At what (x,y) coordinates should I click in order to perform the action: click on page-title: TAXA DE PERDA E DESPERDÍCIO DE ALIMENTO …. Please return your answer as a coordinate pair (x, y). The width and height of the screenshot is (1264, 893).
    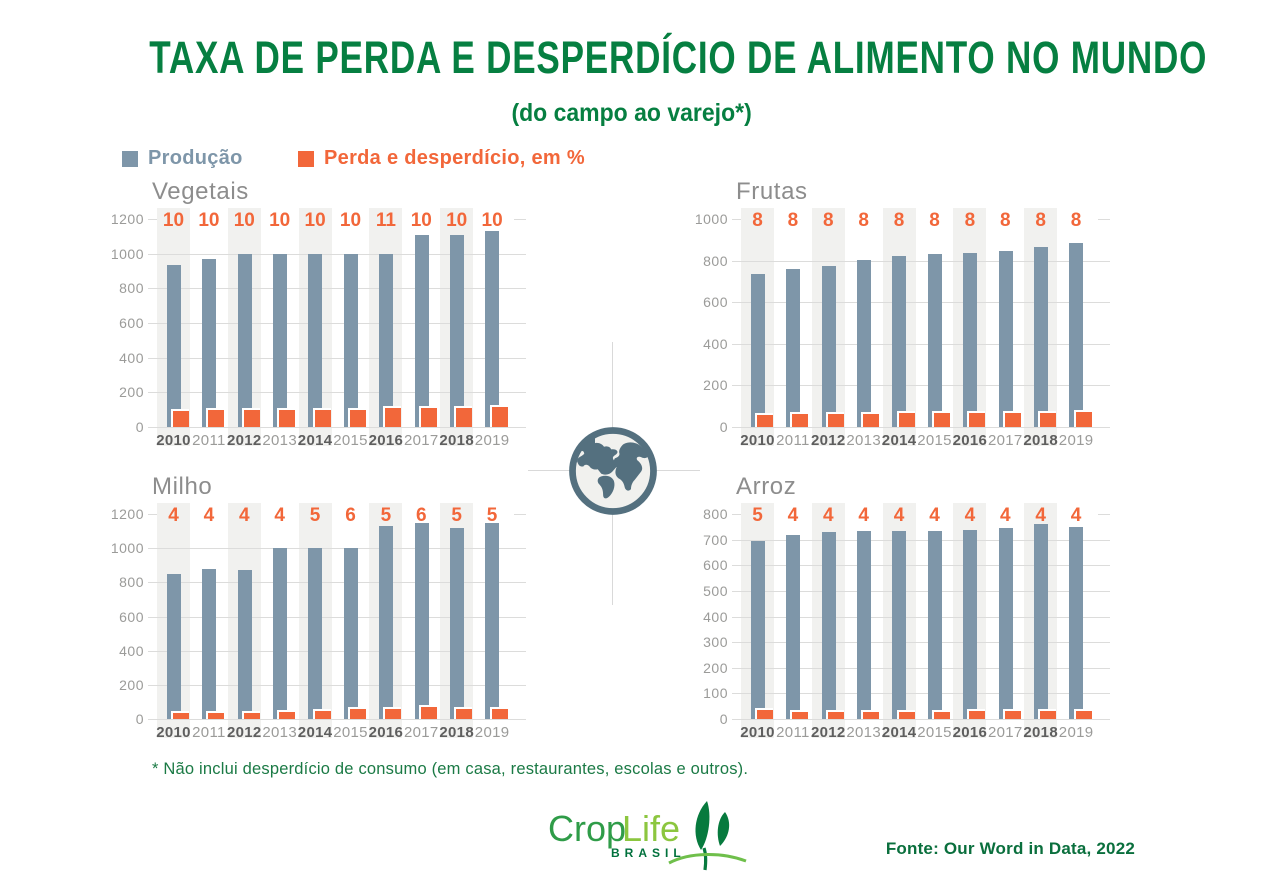
    Looking at the image, I should click on (632, 58).